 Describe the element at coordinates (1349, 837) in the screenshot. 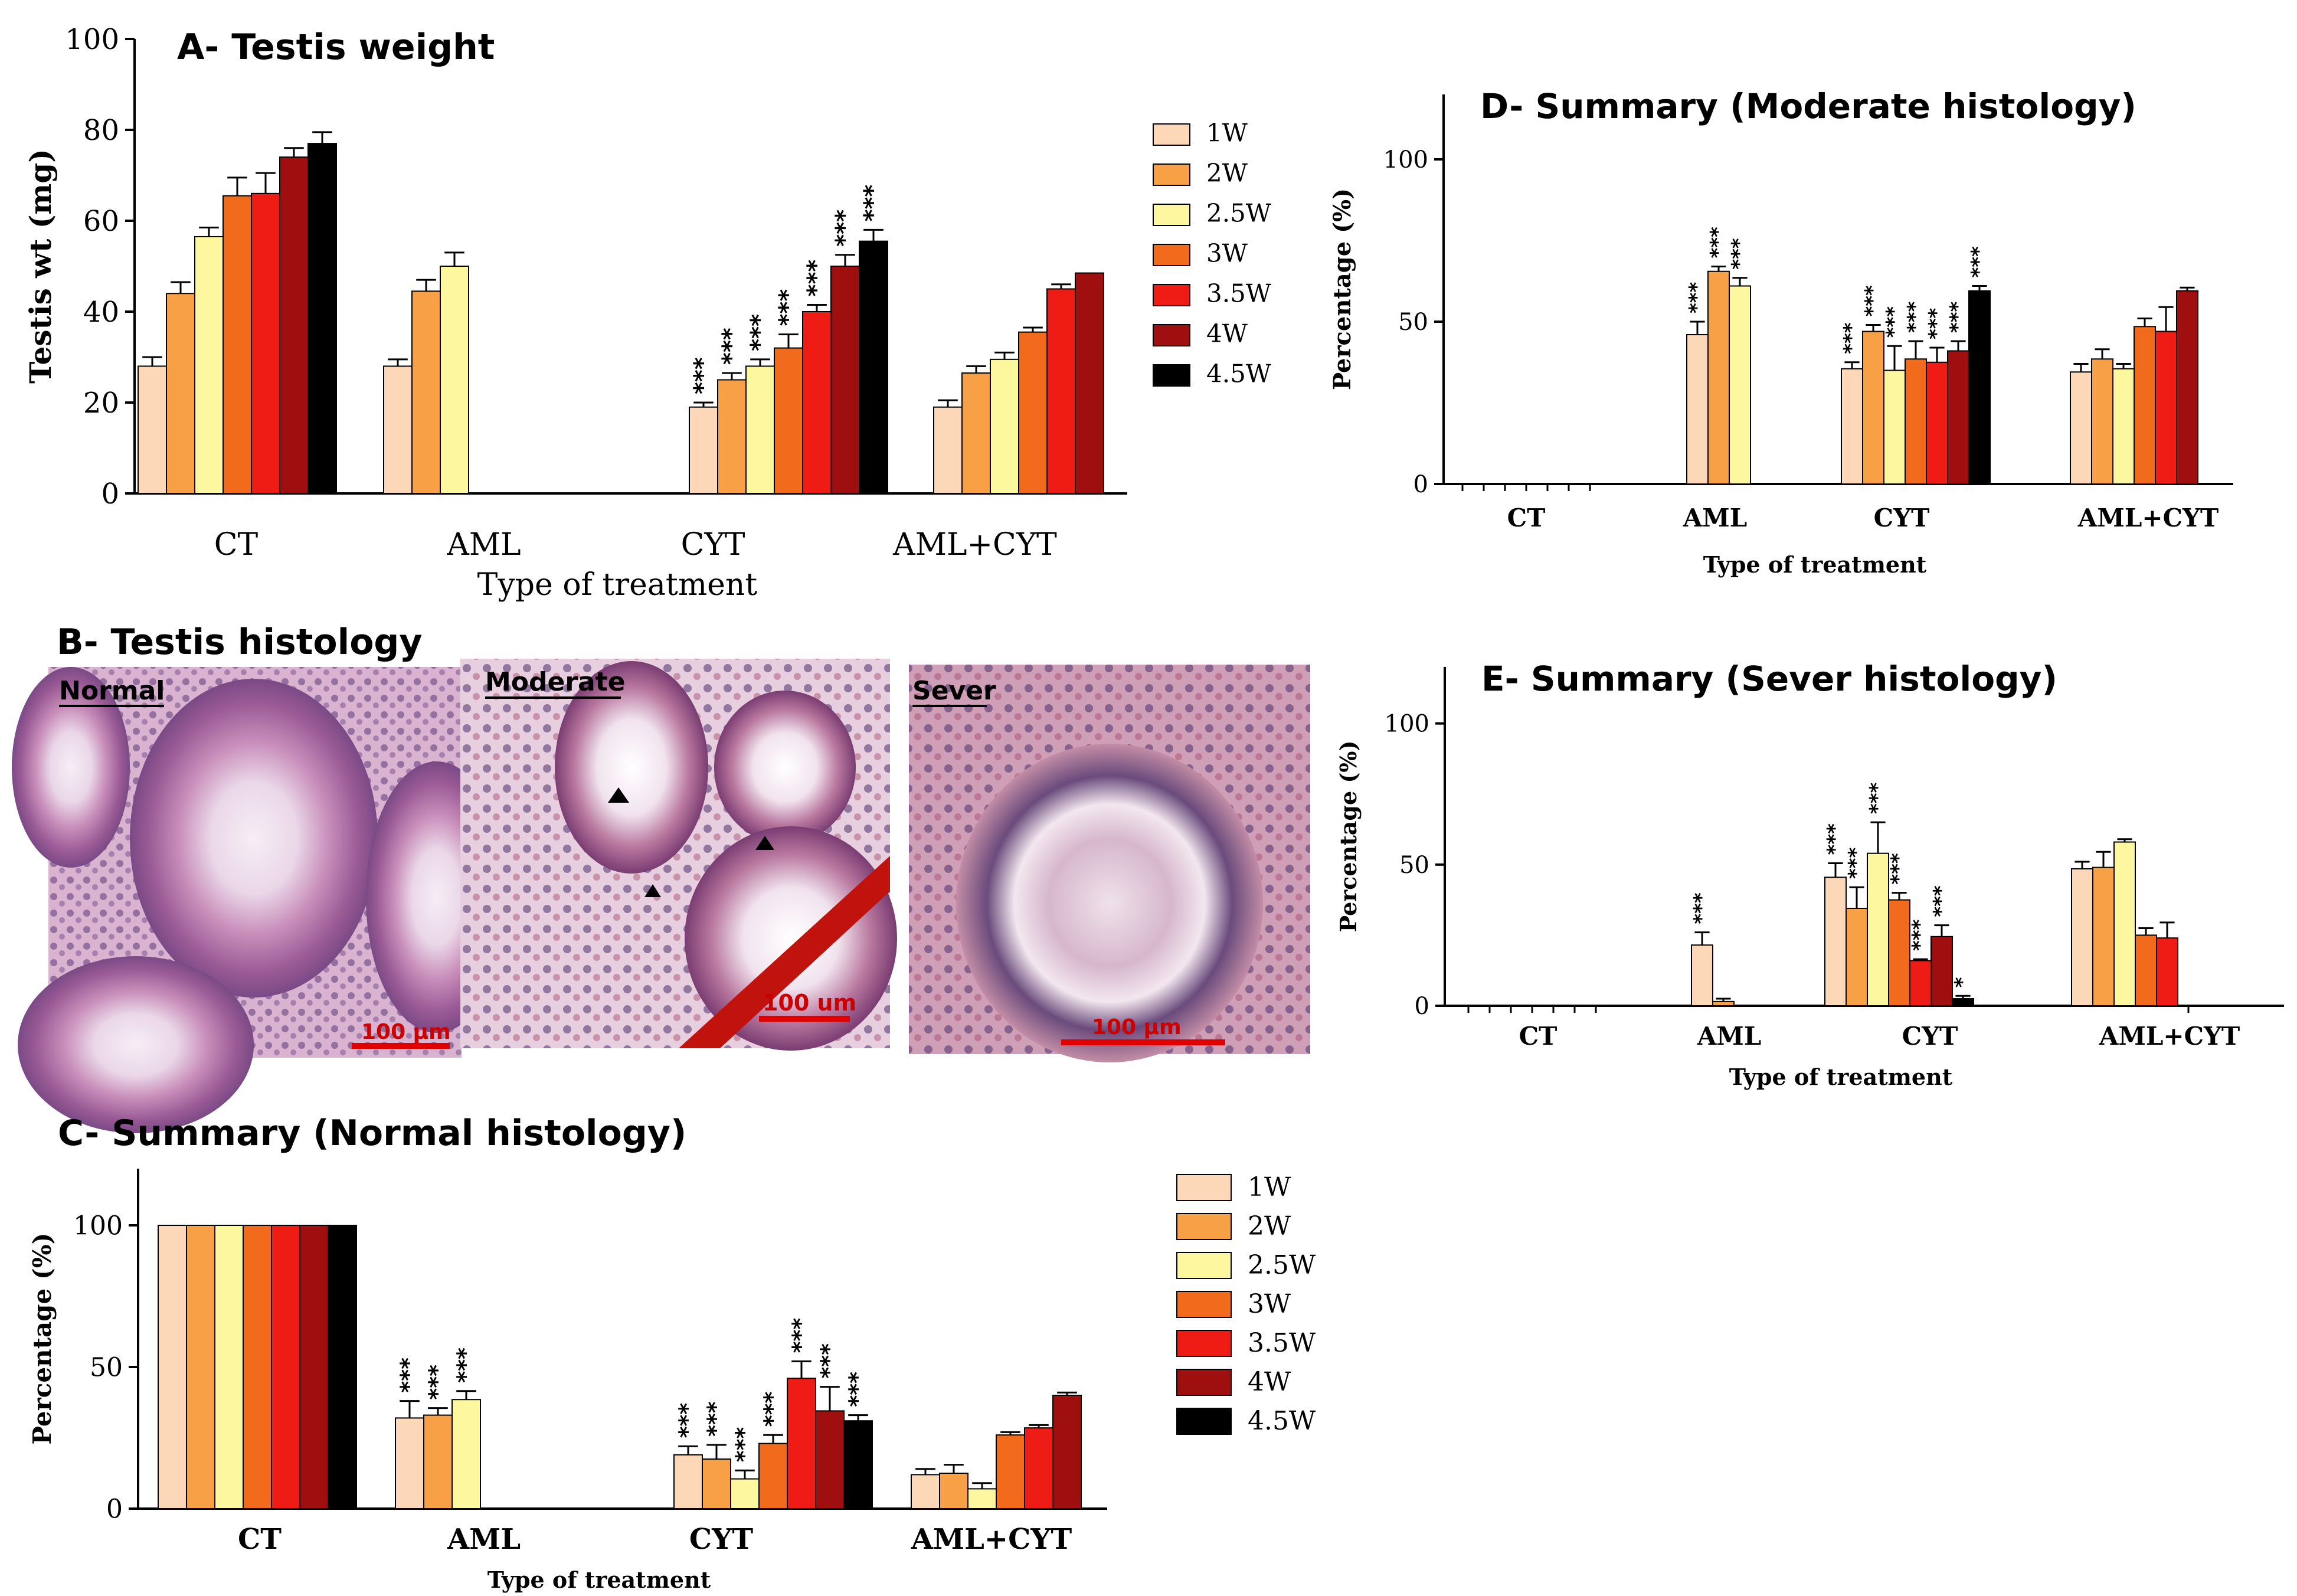

I see `y-axis-label: Percentage (%)` at that location.